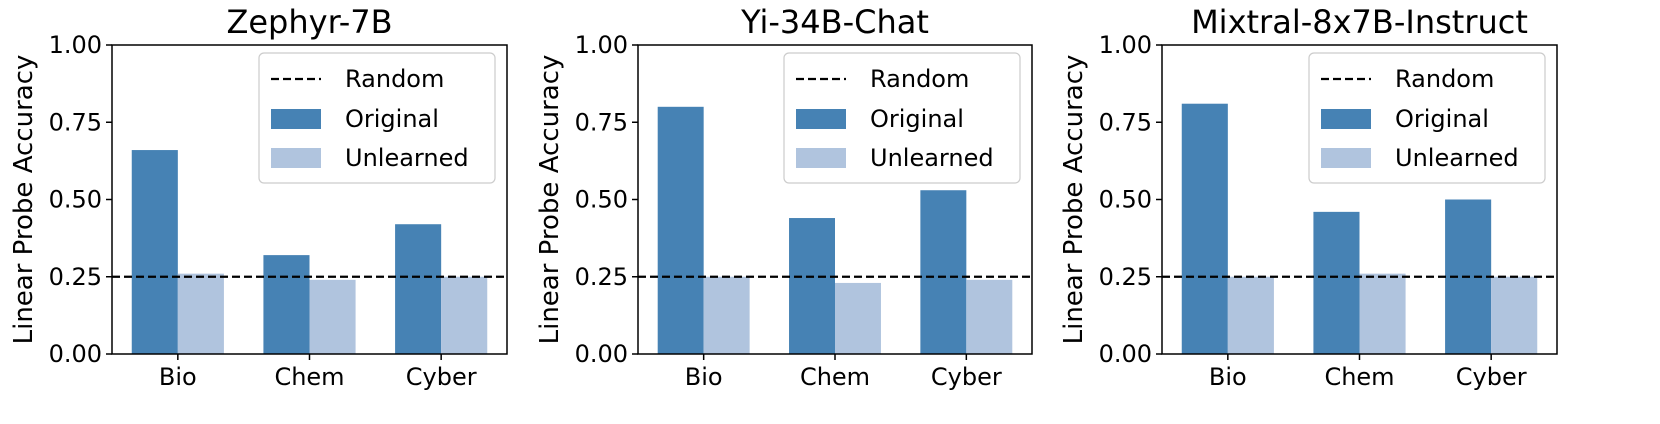 The width and height of the screenshot is (1660, 424). What do you see at coordinates (834, 22) in the screenshot?
I see `chart-title: Yi-34B-Chat` at bounding box center [834, 22].